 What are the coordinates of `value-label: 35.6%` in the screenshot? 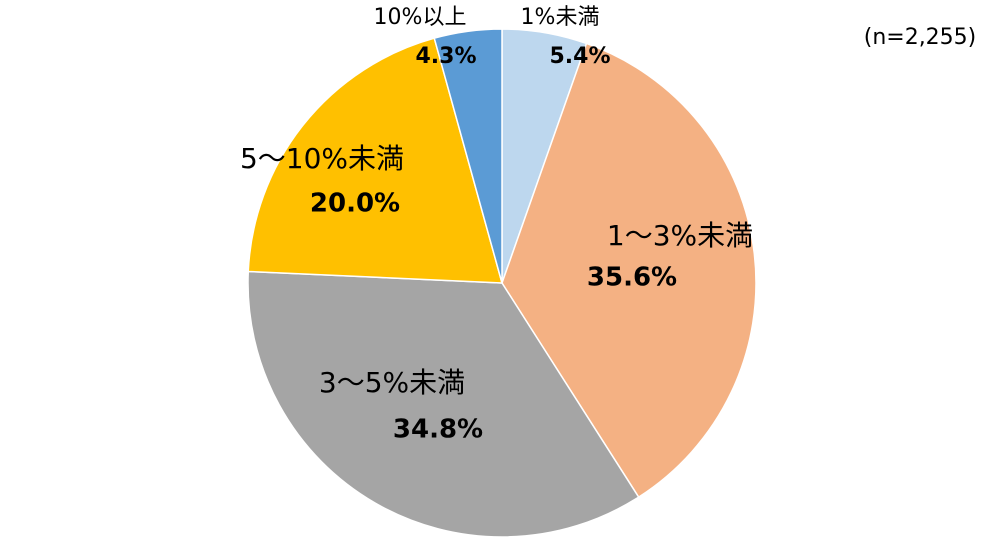 It's located at (632, 278).